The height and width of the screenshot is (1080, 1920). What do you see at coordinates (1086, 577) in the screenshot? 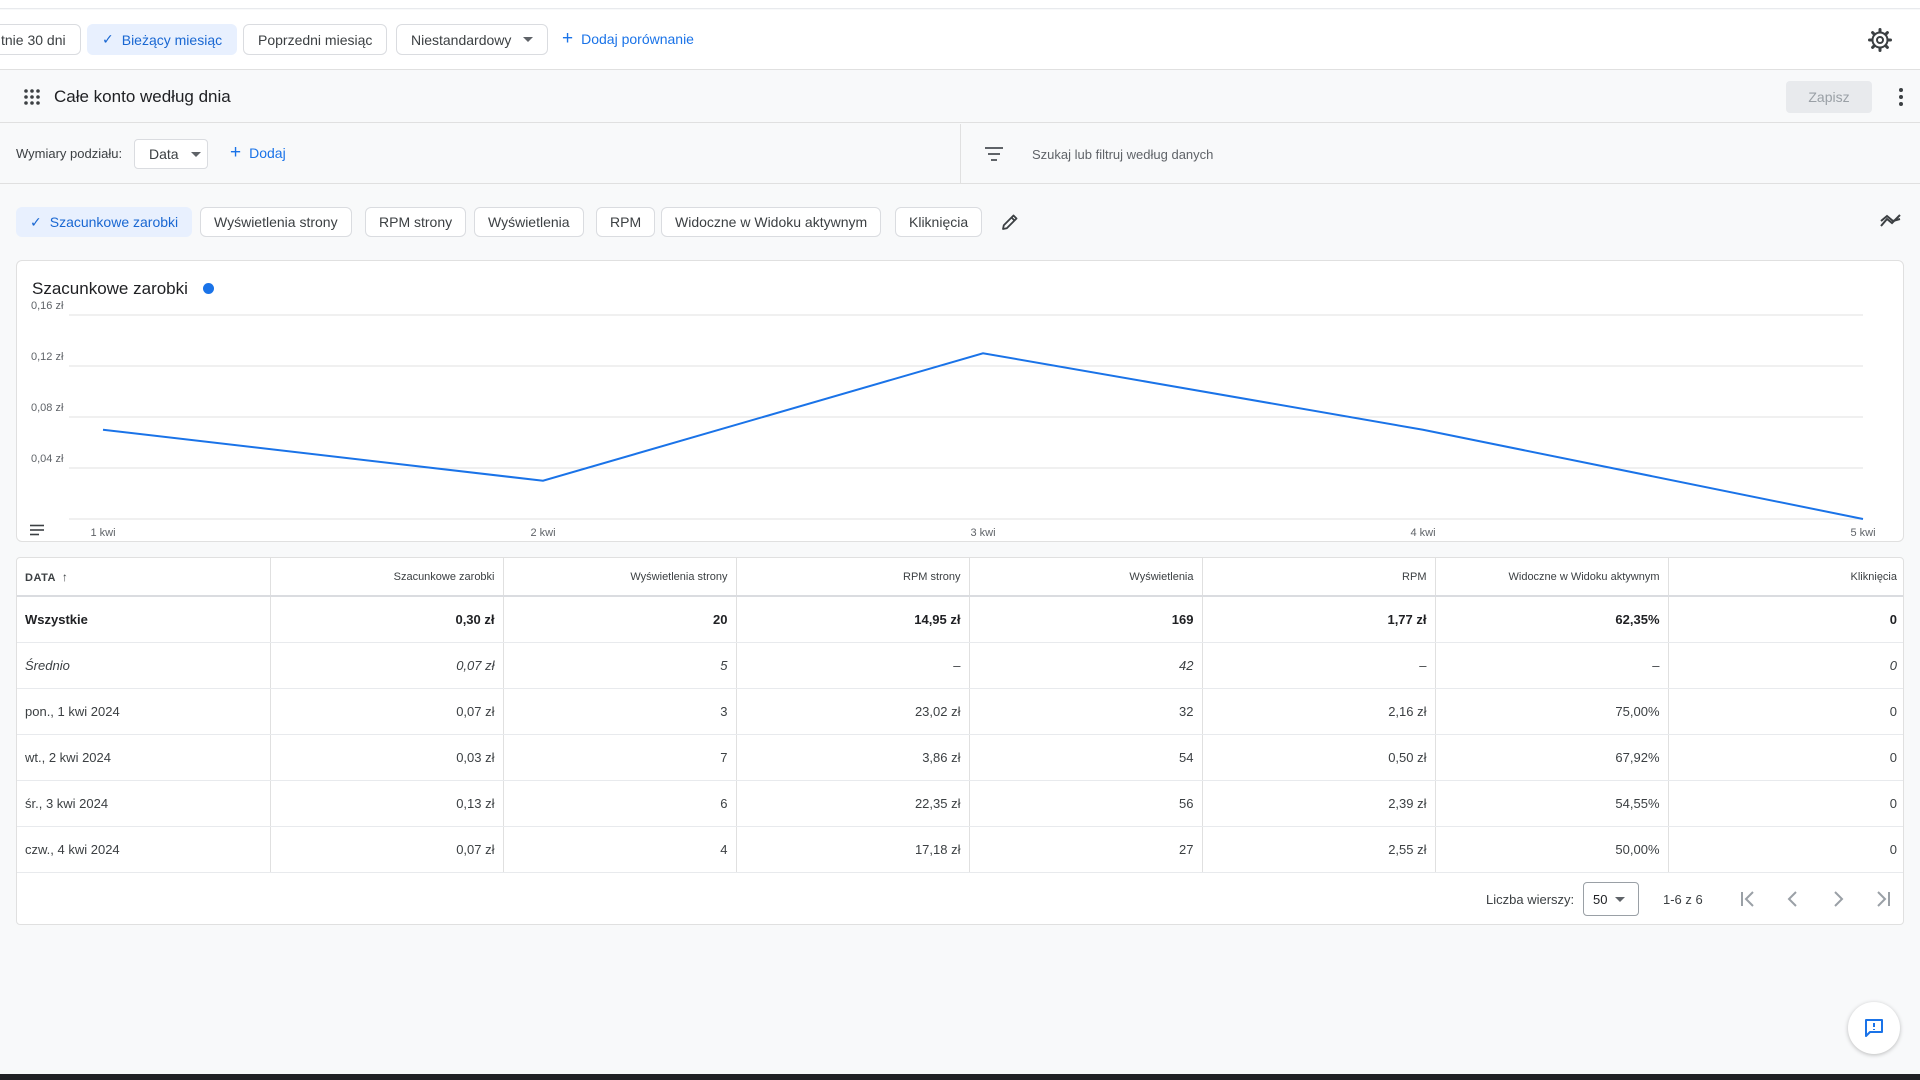
I see `column-header-impressions: Wyświetlenia` at bounding box center [1086, 577].